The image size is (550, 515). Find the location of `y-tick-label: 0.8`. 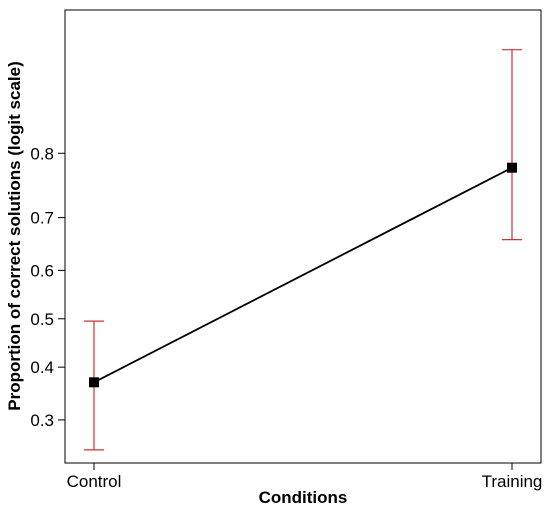

y-tick-label: 0.8 is located at coordinates (42, 153).